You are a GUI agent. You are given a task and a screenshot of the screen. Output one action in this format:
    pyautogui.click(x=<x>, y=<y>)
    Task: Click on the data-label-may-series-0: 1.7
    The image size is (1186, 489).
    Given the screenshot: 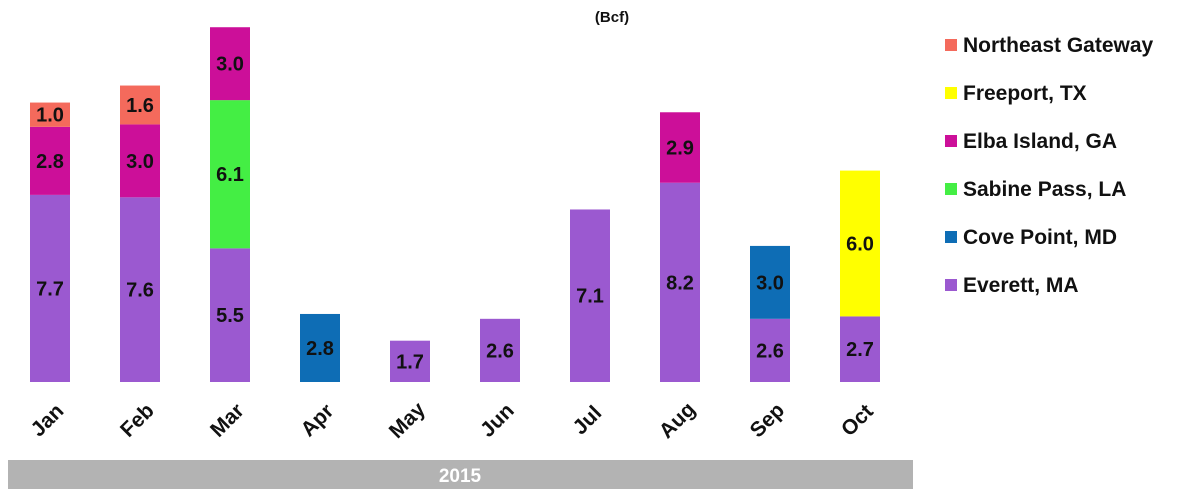 What is the action you would take?
    pyautogui.click(x=410, y=362)
    